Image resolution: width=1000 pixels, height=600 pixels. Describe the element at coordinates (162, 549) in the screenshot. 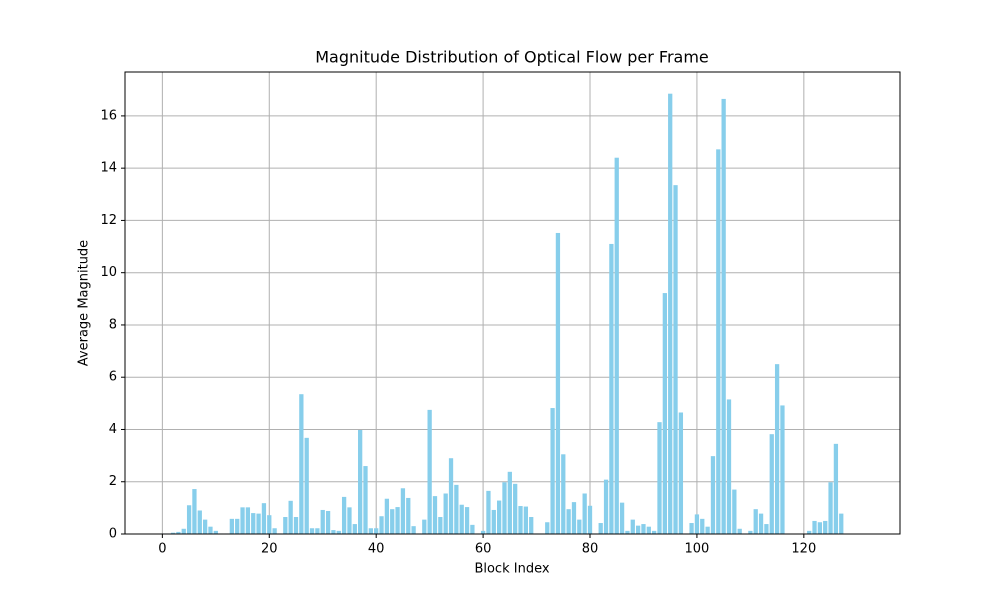

I see `x-tick-label: 0` at that location.